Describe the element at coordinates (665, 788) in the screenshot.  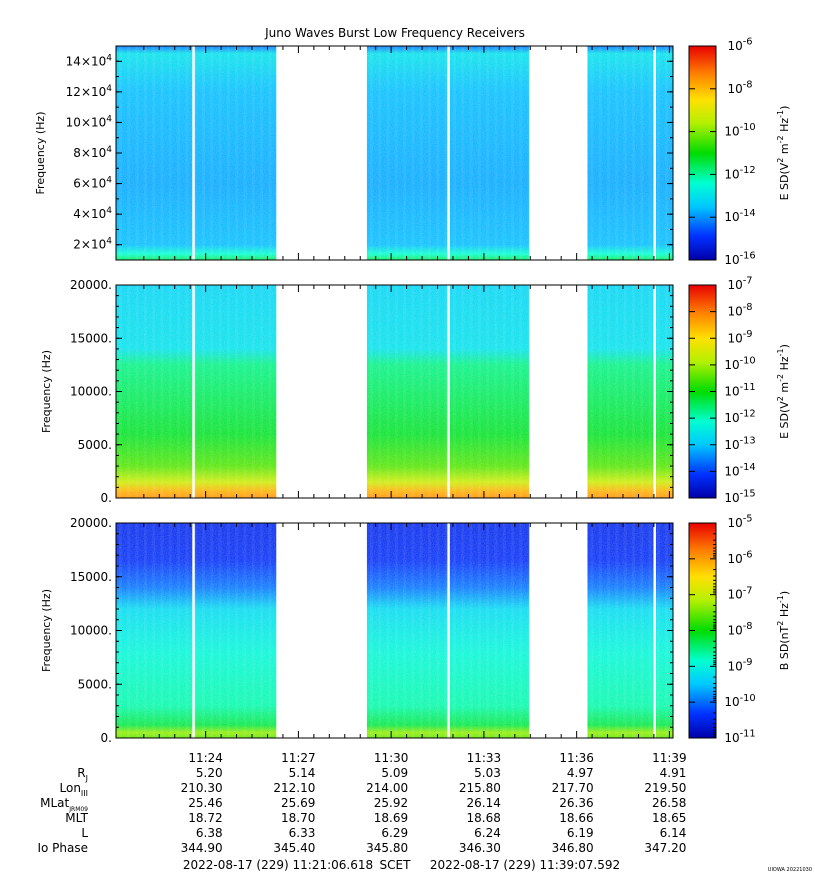
I see `ephemeris-value: 219.50` at that location.